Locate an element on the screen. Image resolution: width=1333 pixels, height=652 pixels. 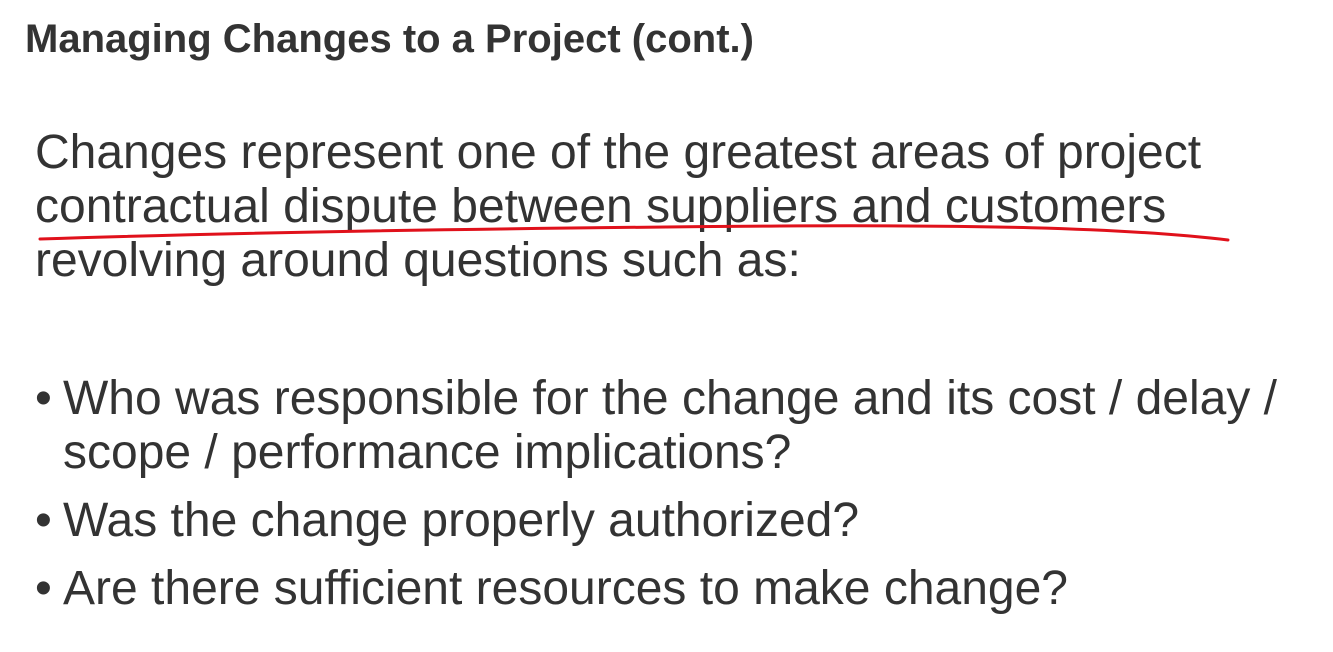
slide-title: Managing Changes to a Project (cont.) is located at coordinates (389, 39).